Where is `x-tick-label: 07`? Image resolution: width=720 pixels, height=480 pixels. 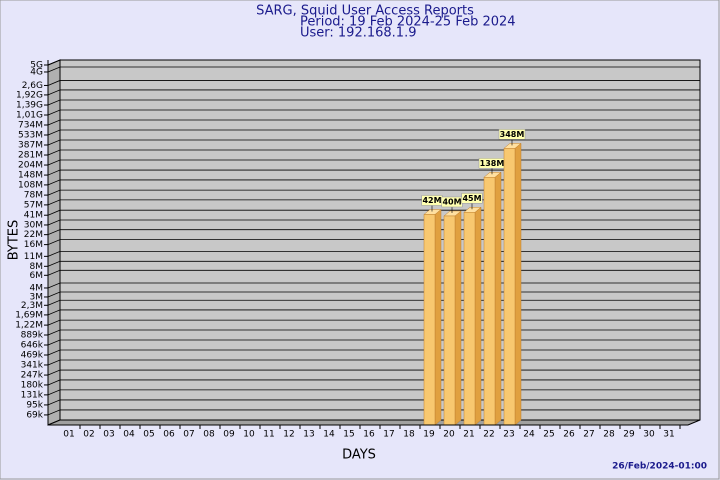 x-tick-label: 07 is located at coordinates (188, 435).